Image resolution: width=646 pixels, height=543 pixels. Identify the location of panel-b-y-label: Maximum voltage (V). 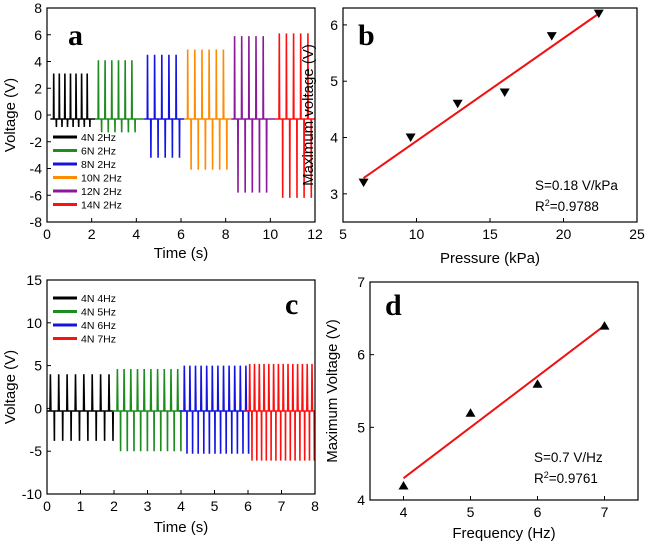
(308, 115).